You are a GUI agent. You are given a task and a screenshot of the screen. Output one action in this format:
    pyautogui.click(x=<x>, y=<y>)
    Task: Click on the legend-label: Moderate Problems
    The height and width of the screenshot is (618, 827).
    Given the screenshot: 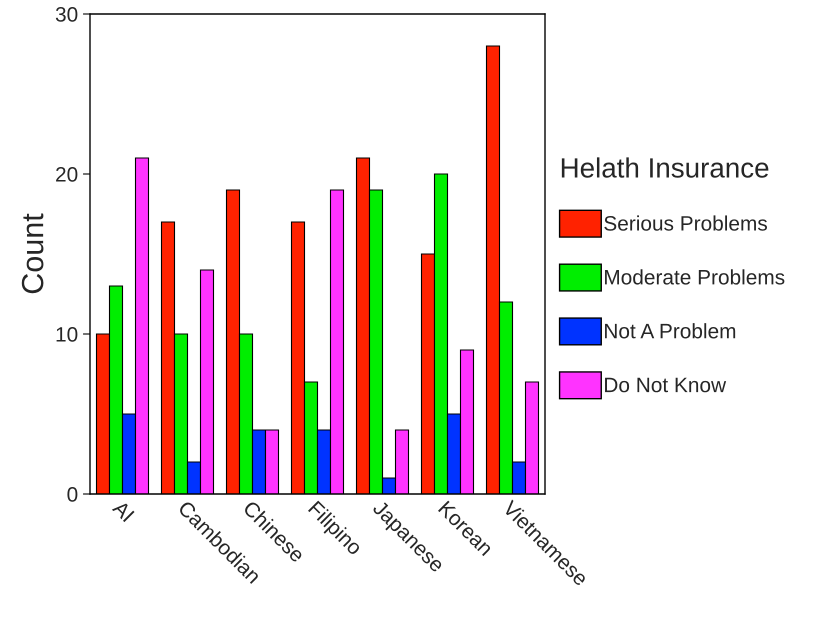 What is the action you would take?
    pyautogui.click(x=694, y=277)
    